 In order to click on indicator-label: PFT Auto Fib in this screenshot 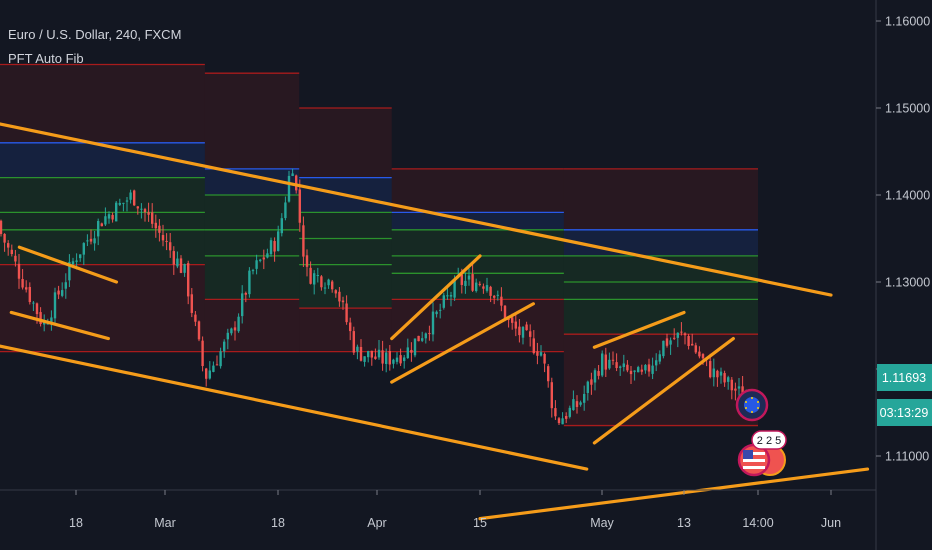, I will do `click(46, 58)`.